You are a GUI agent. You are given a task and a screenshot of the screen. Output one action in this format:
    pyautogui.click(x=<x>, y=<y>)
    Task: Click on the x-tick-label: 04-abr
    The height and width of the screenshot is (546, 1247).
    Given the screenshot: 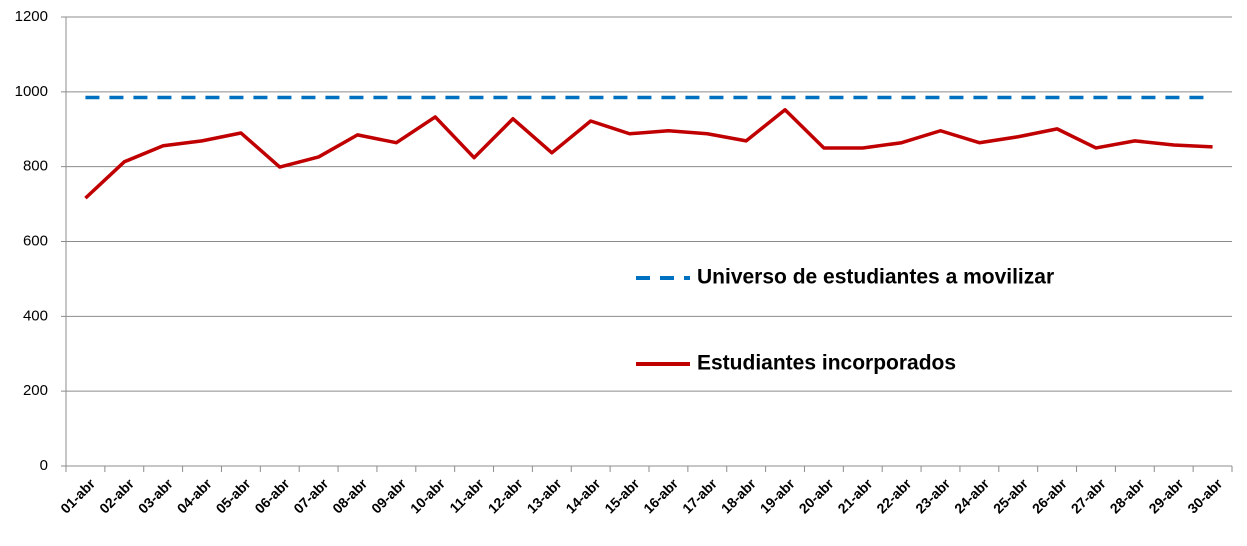 What is the action you would take?
    pyautogui.click(x=194, y=495)
    